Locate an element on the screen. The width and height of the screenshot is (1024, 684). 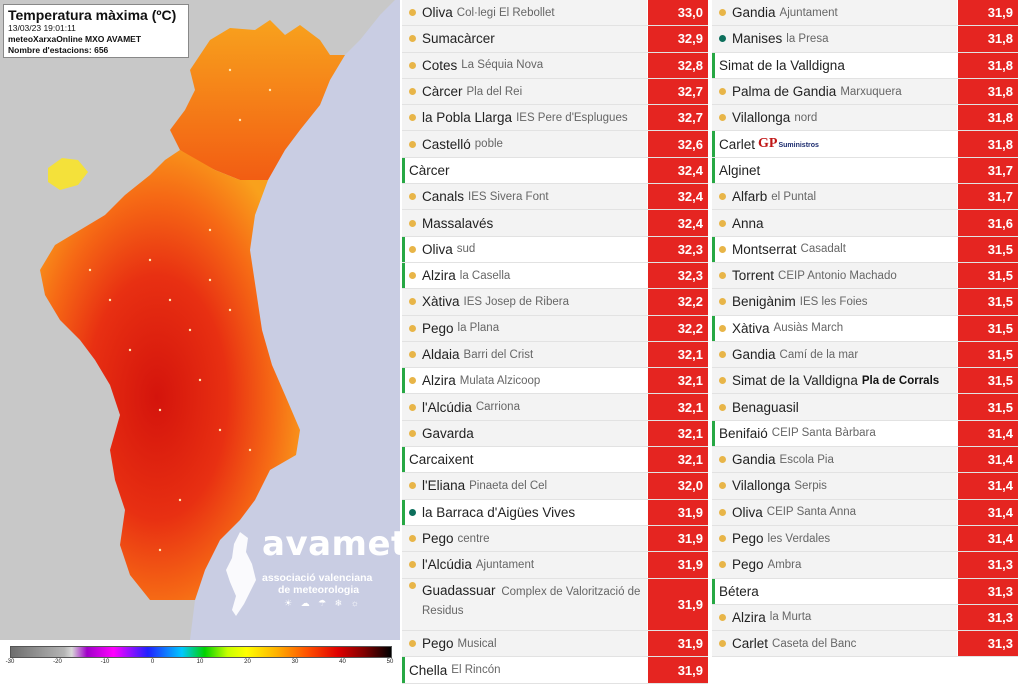
ranking-row: Bétera 31,3 is located at coordinates (865, 591).